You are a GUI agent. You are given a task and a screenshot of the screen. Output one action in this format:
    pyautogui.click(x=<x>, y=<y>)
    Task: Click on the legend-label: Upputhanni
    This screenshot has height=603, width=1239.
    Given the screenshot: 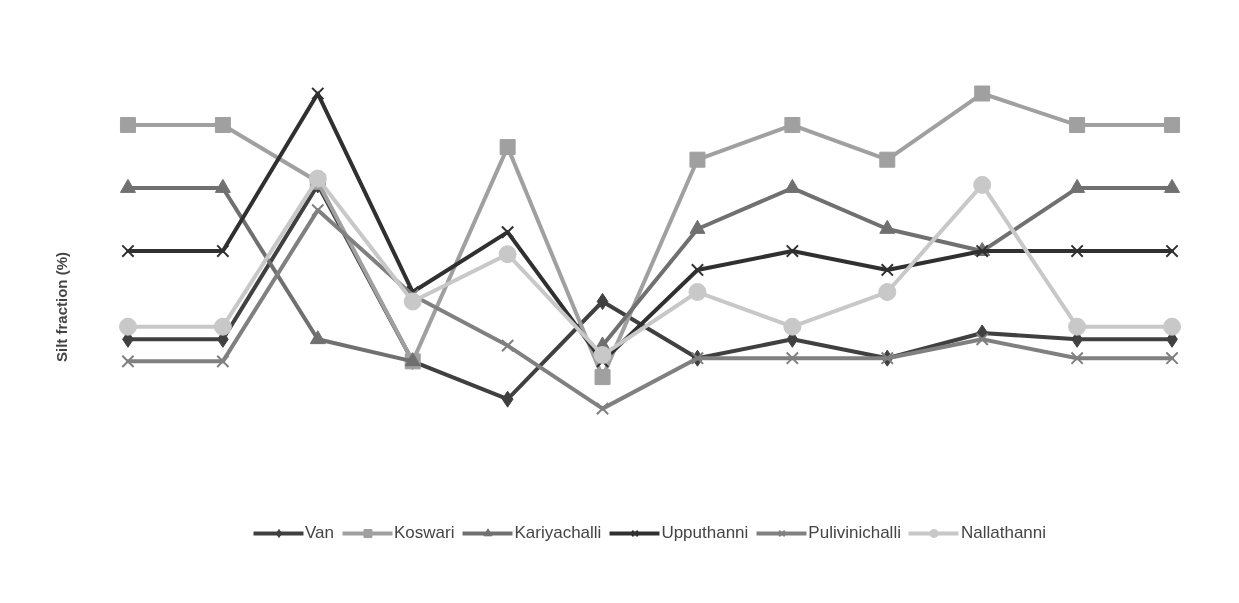 What is the action you would take?
    pyautogui.click(x=705, y=533)
    